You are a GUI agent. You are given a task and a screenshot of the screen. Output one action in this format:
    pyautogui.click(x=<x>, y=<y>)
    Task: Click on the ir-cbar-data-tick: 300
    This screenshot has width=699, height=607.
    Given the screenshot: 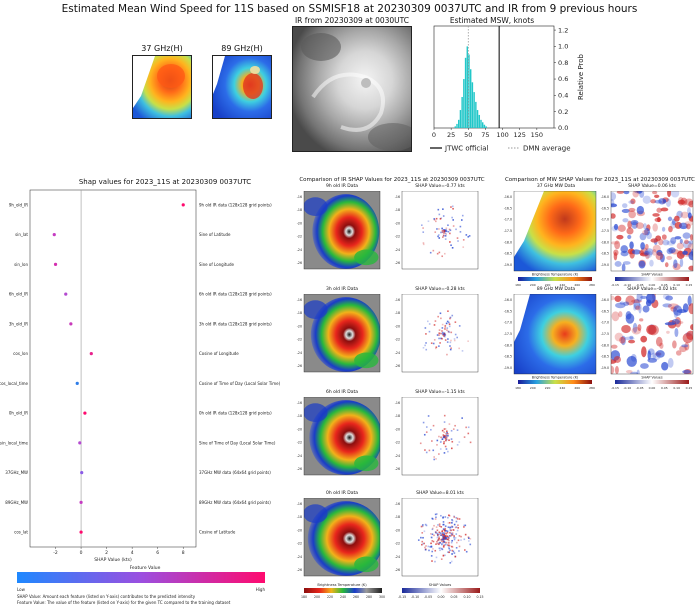 What is the action you would take?
    pyautogui.click(x=382, y=597)
    